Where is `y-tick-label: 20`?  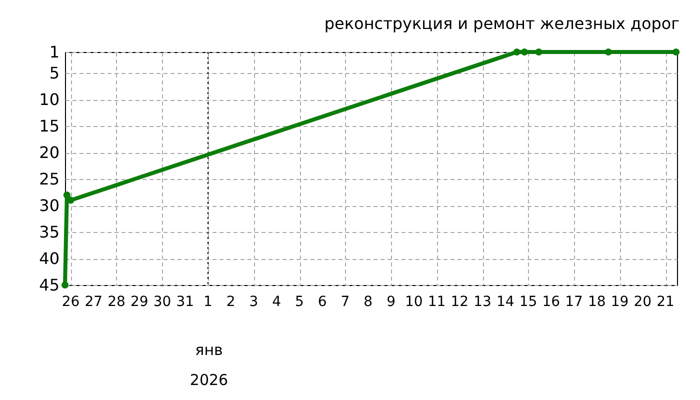
y-tick-label: 20 is located at coordinates (49, 152).